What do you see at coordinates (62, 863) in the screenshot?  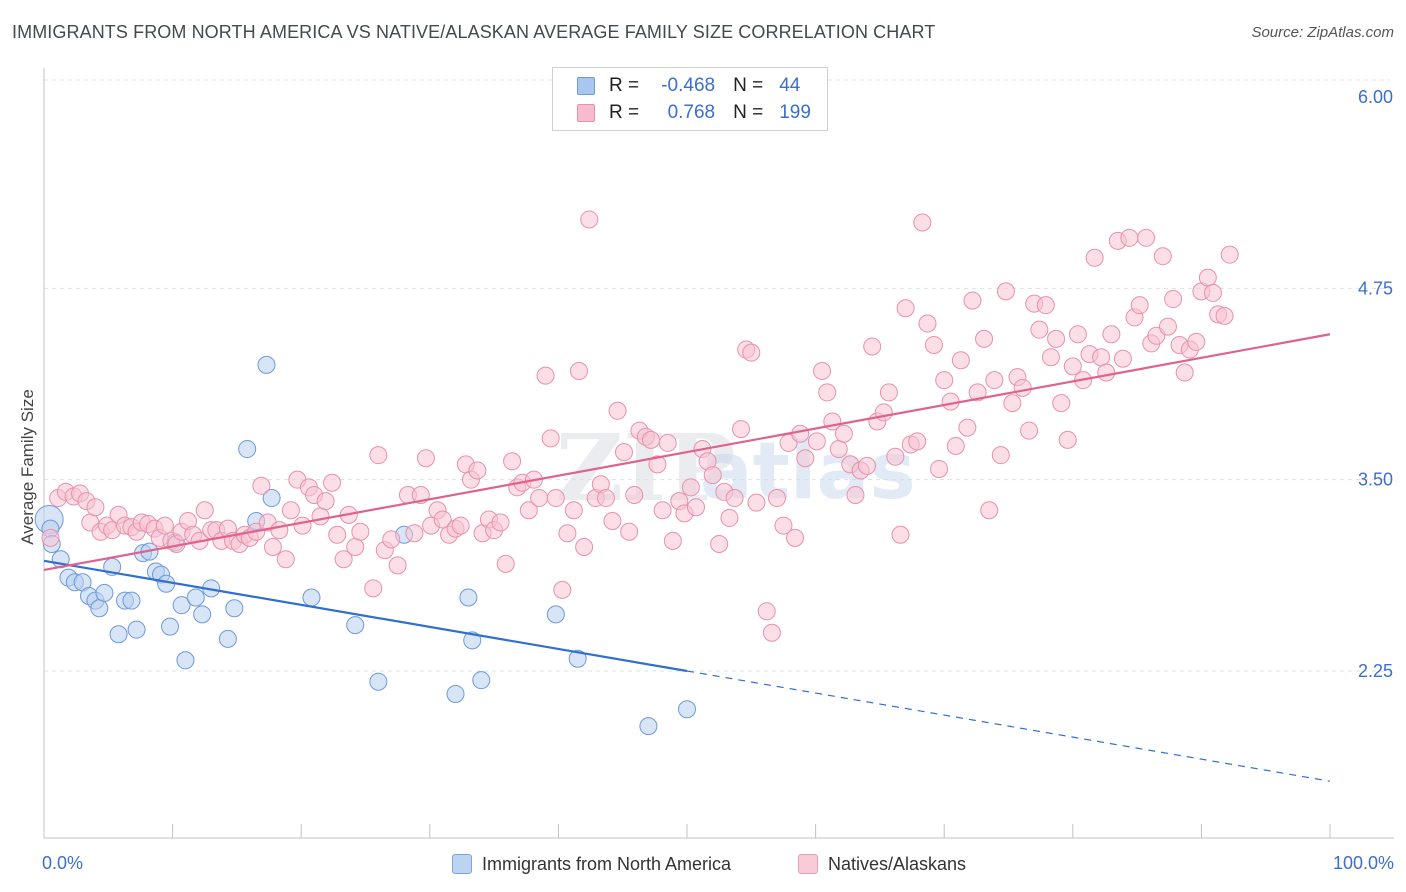 I see `x-tick-label: 0.0%` at bounding box center [62, 863].